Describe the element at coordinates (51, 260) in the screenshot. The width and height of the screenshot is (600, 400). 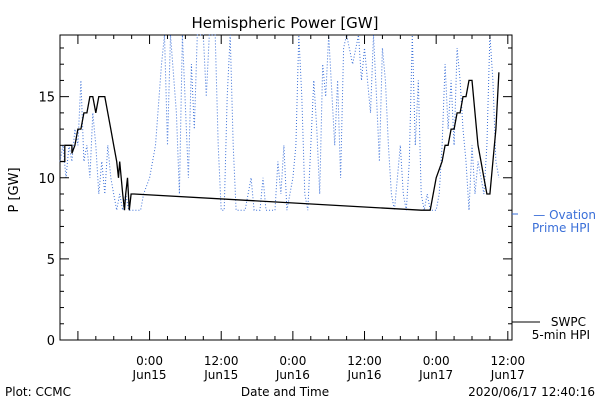
I see `y-tick-label: 5` at that location.